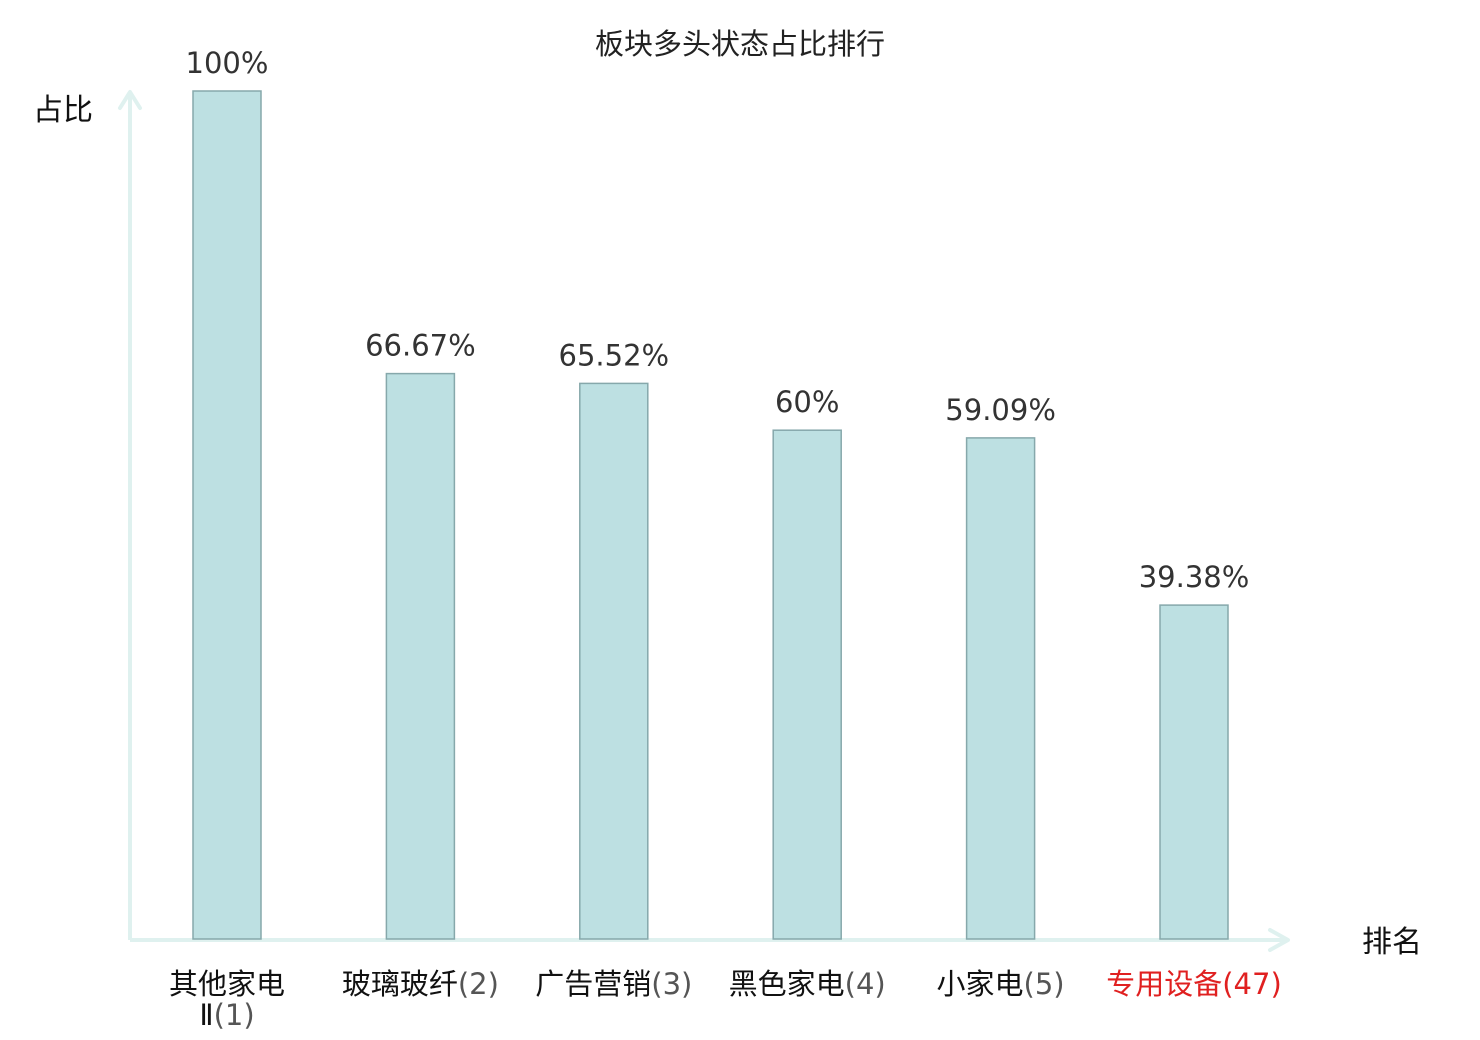  What do you see at coordinates (478, 984) in the screenshot?
I see `category-rank-2: (2)` at bounding box center [478, 984].